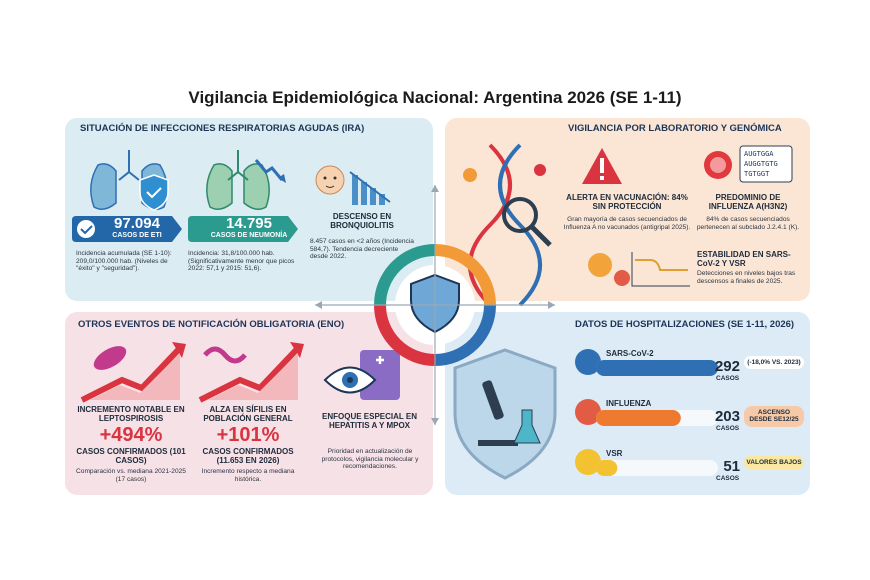 The image size is (870, 580). Describe the element at coordinates (435, 305) in the screenshot. I see `center-emblem` at that location.